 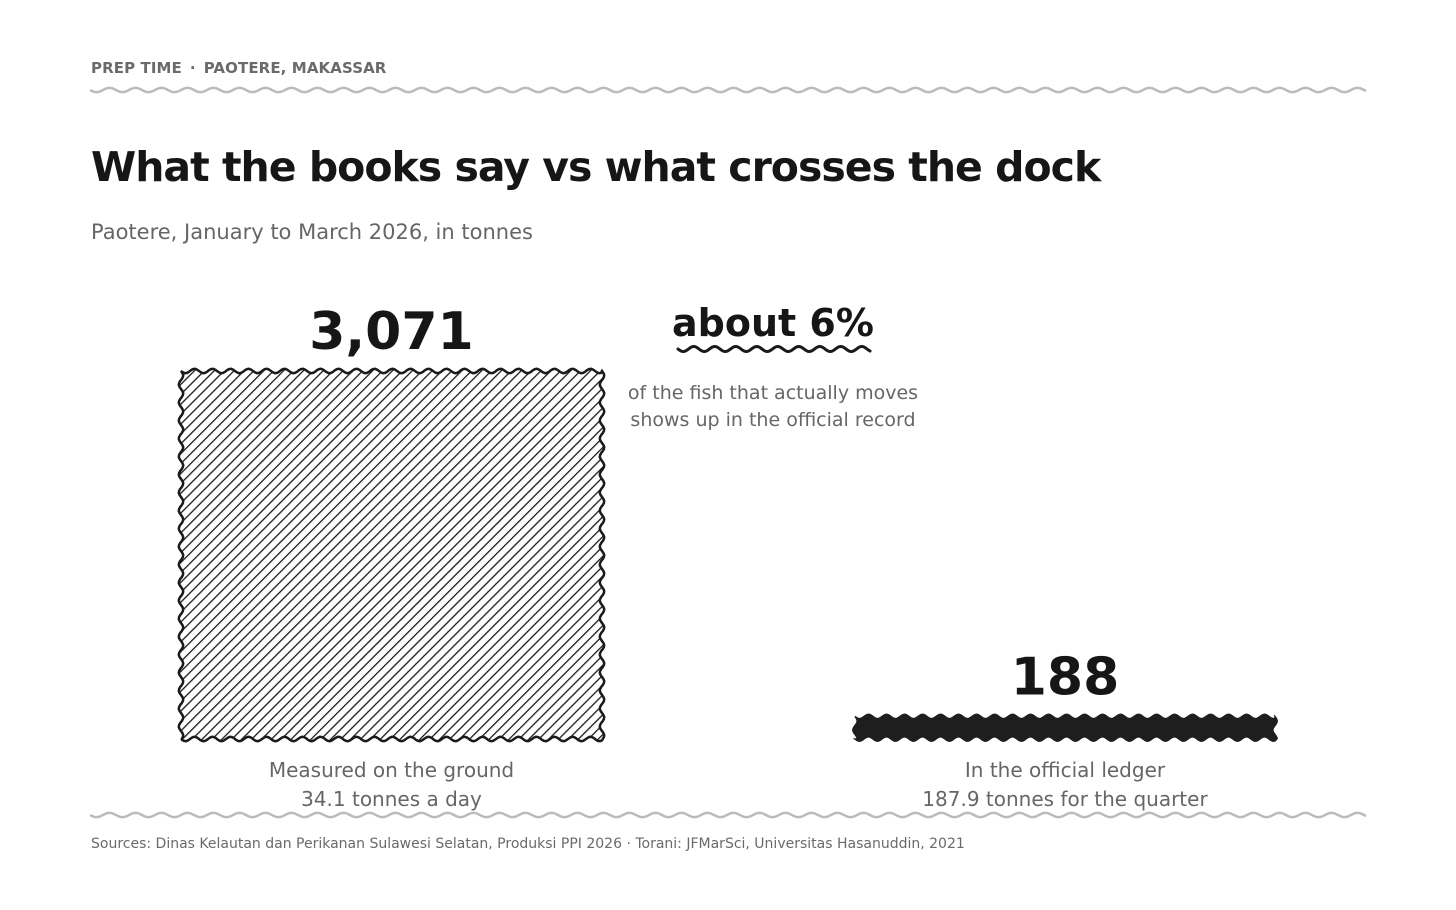 What do you see at coordinates (728, 815) in the screenshot?
I see `bottom-wavy-rule` at bounding box center [728, 815].